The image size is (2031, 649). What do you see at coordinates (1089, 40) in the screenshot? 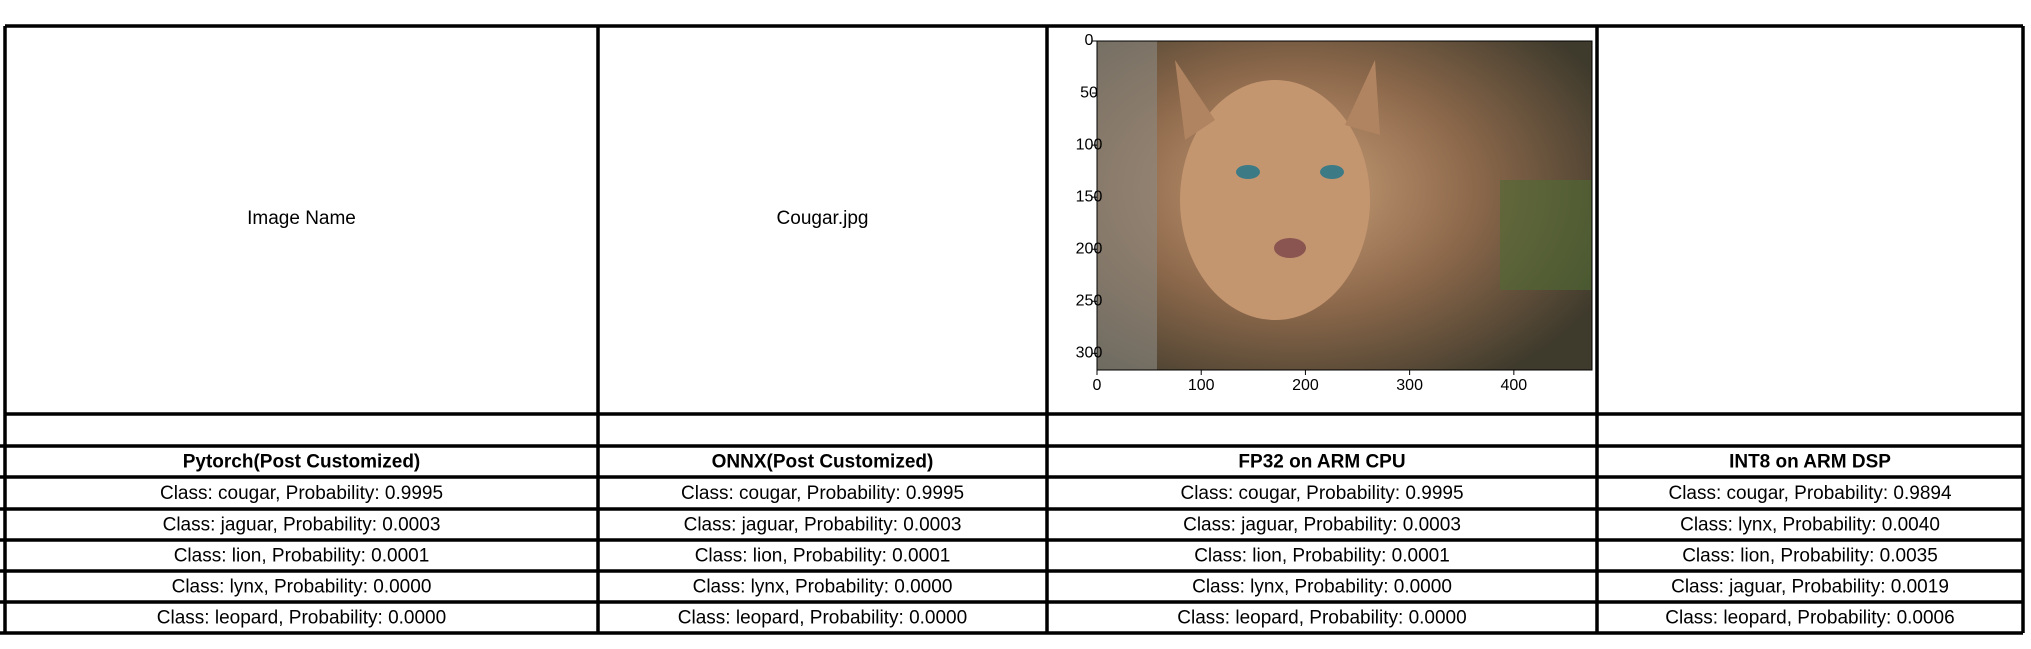
I see `y-tick-label: 0` at bounding box center [1089, 40].